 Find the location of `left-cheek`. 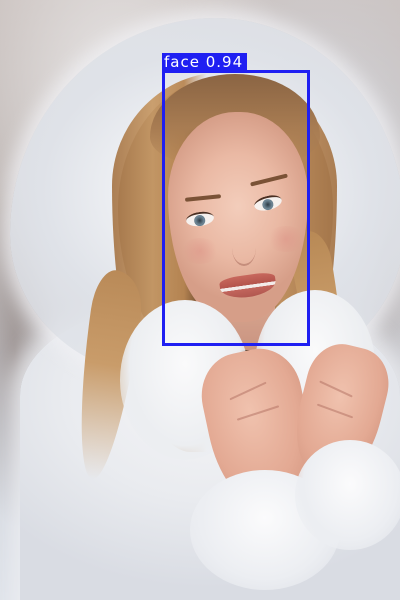

left-cheek is located at coordinates (200, 251).